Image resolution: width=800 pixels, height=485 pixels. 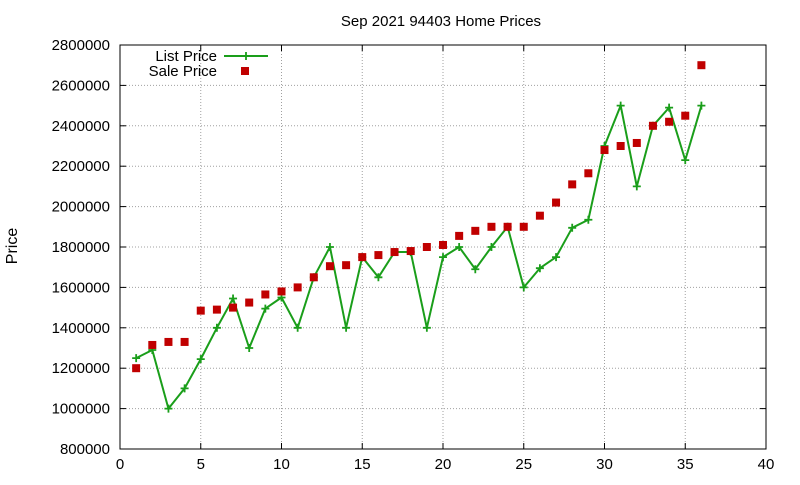 I want to click on legend: List Price Sale Price, so click(x=208, y=64).